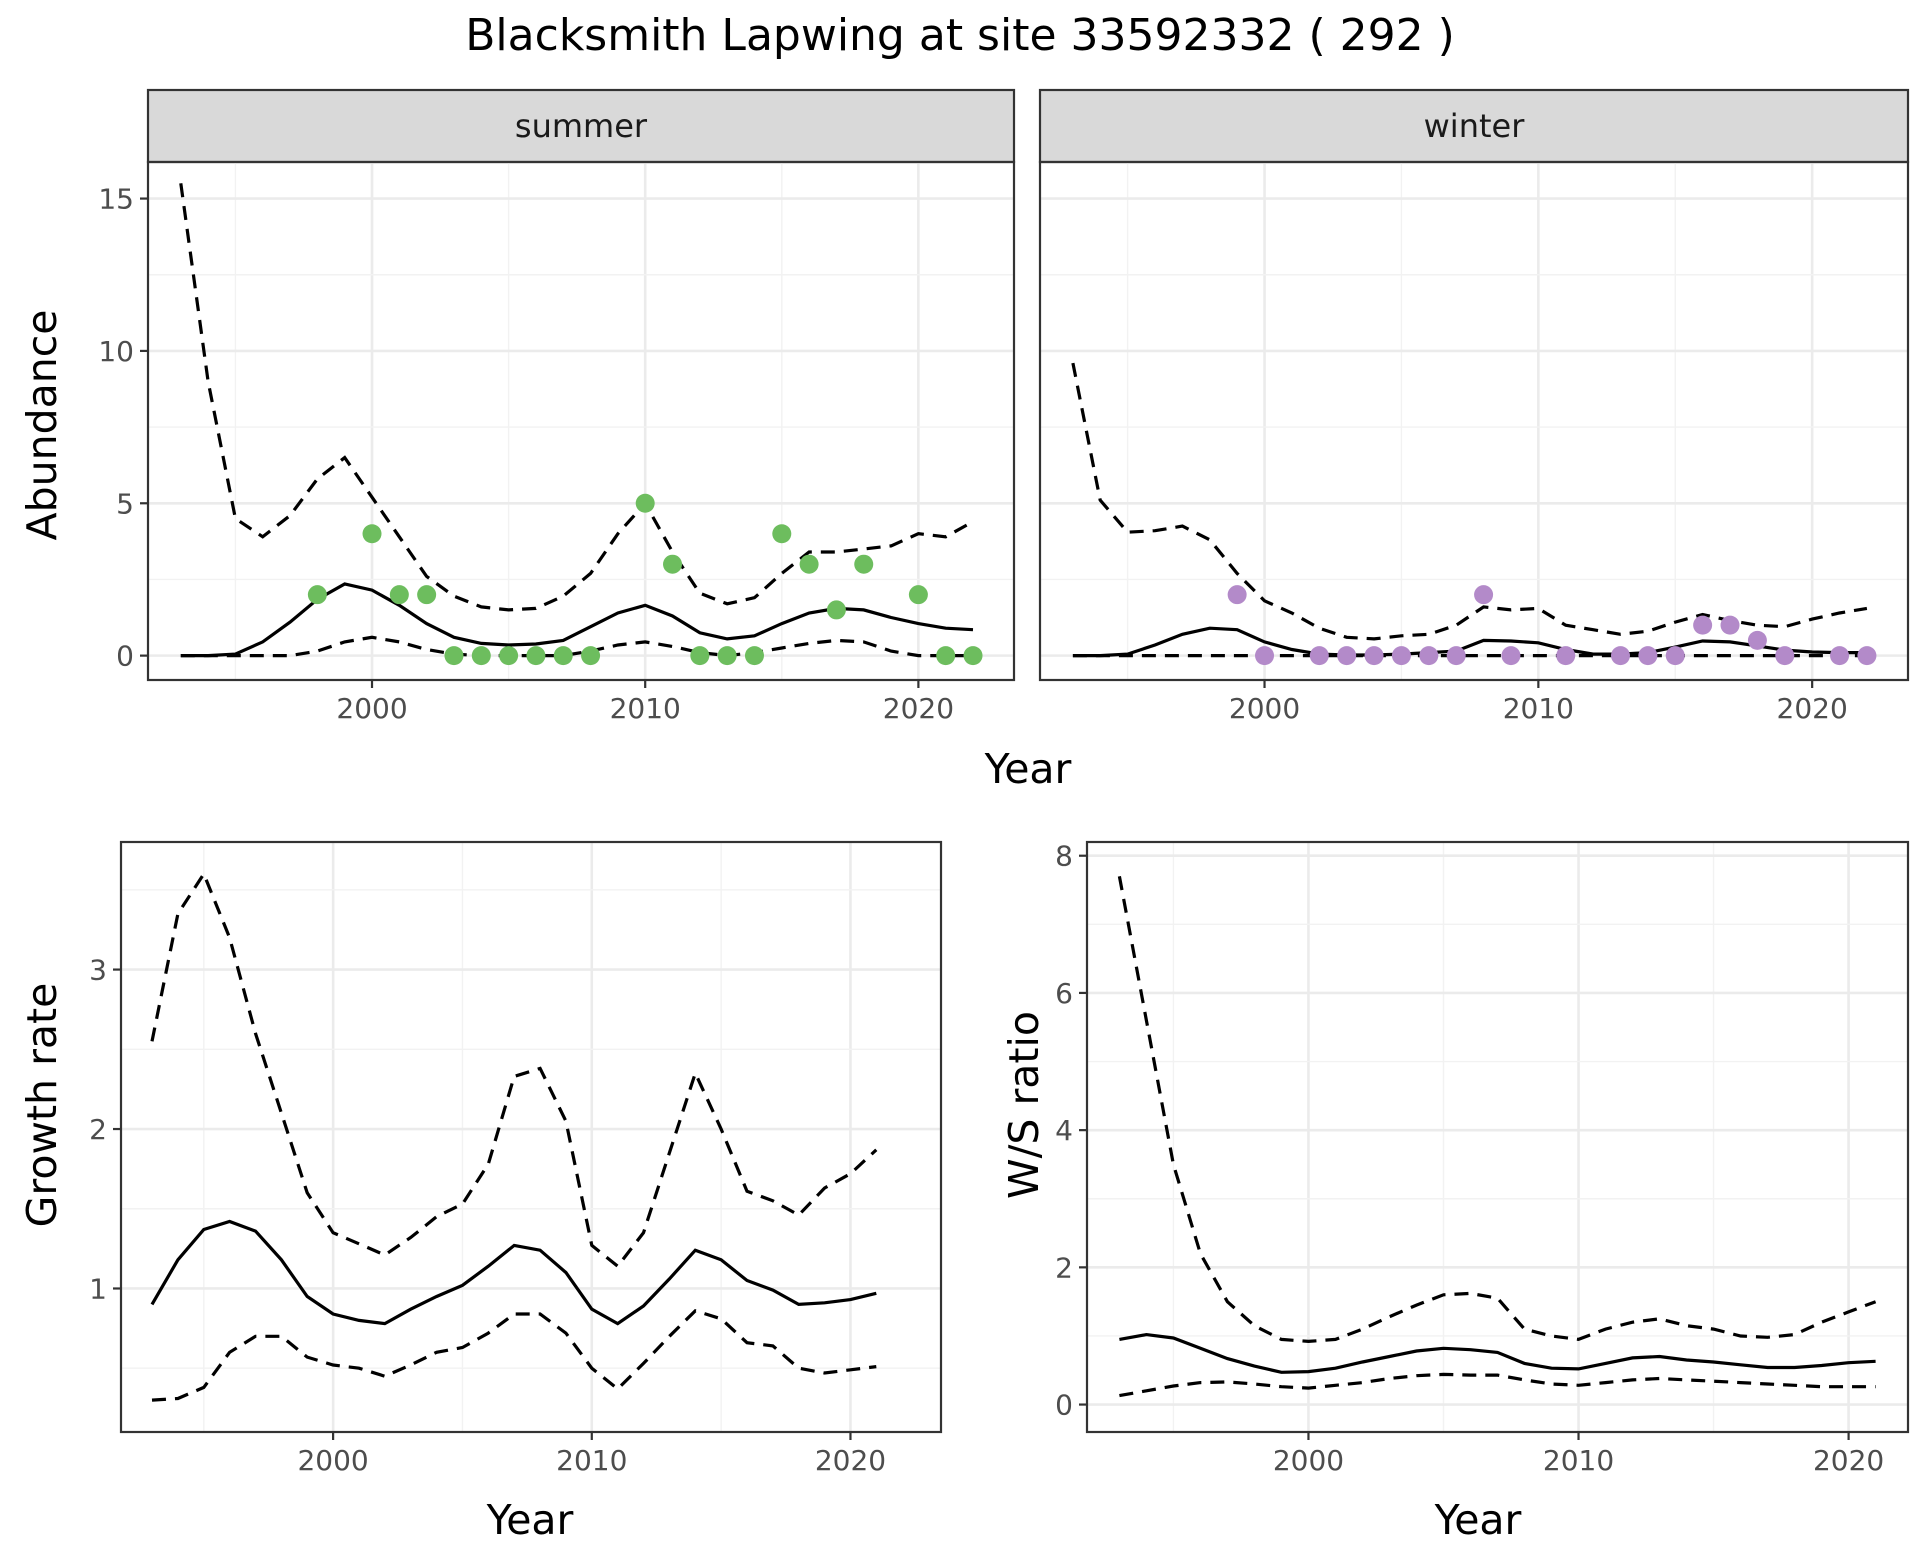 Image resolution: width=1920 pixels, height=1560 pixels. Describe the element at coordinates (116, 199) in the screenshot. I see `summer-y-tick-label: 15` at that location.